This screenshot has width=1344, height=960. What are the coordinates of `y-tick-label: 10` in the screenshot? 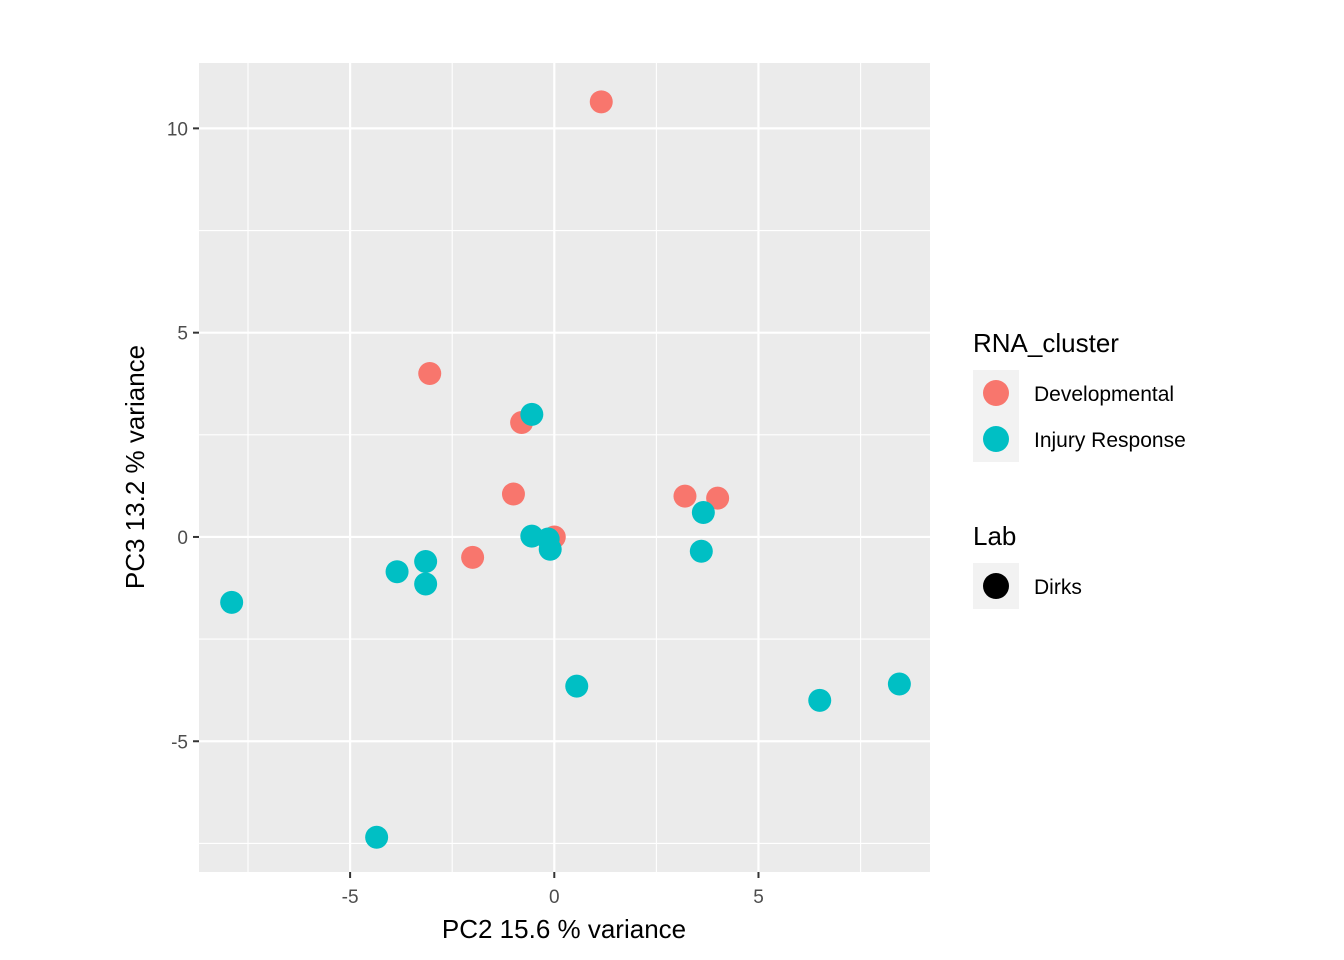 It's located at (177, 129).